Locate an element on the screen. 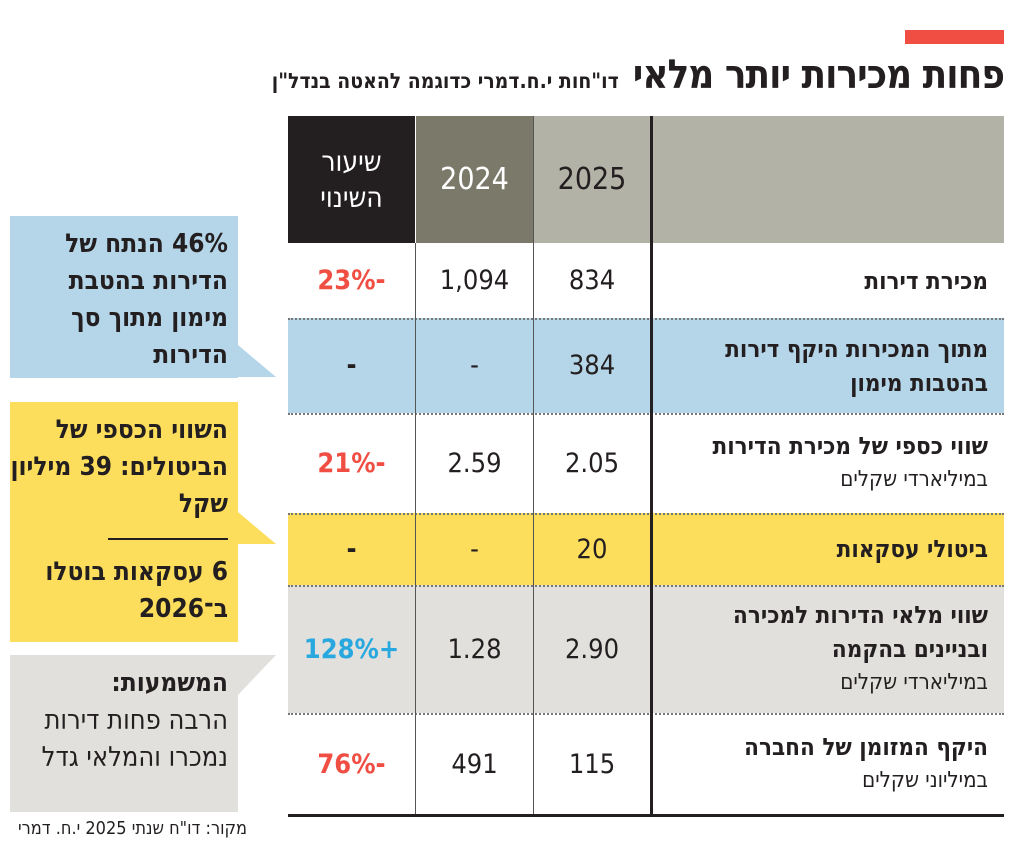 The width and height of the screenshot is (1024, 853). row-label-text: ביטולי עסקאות is located at coordinates (912, 549).